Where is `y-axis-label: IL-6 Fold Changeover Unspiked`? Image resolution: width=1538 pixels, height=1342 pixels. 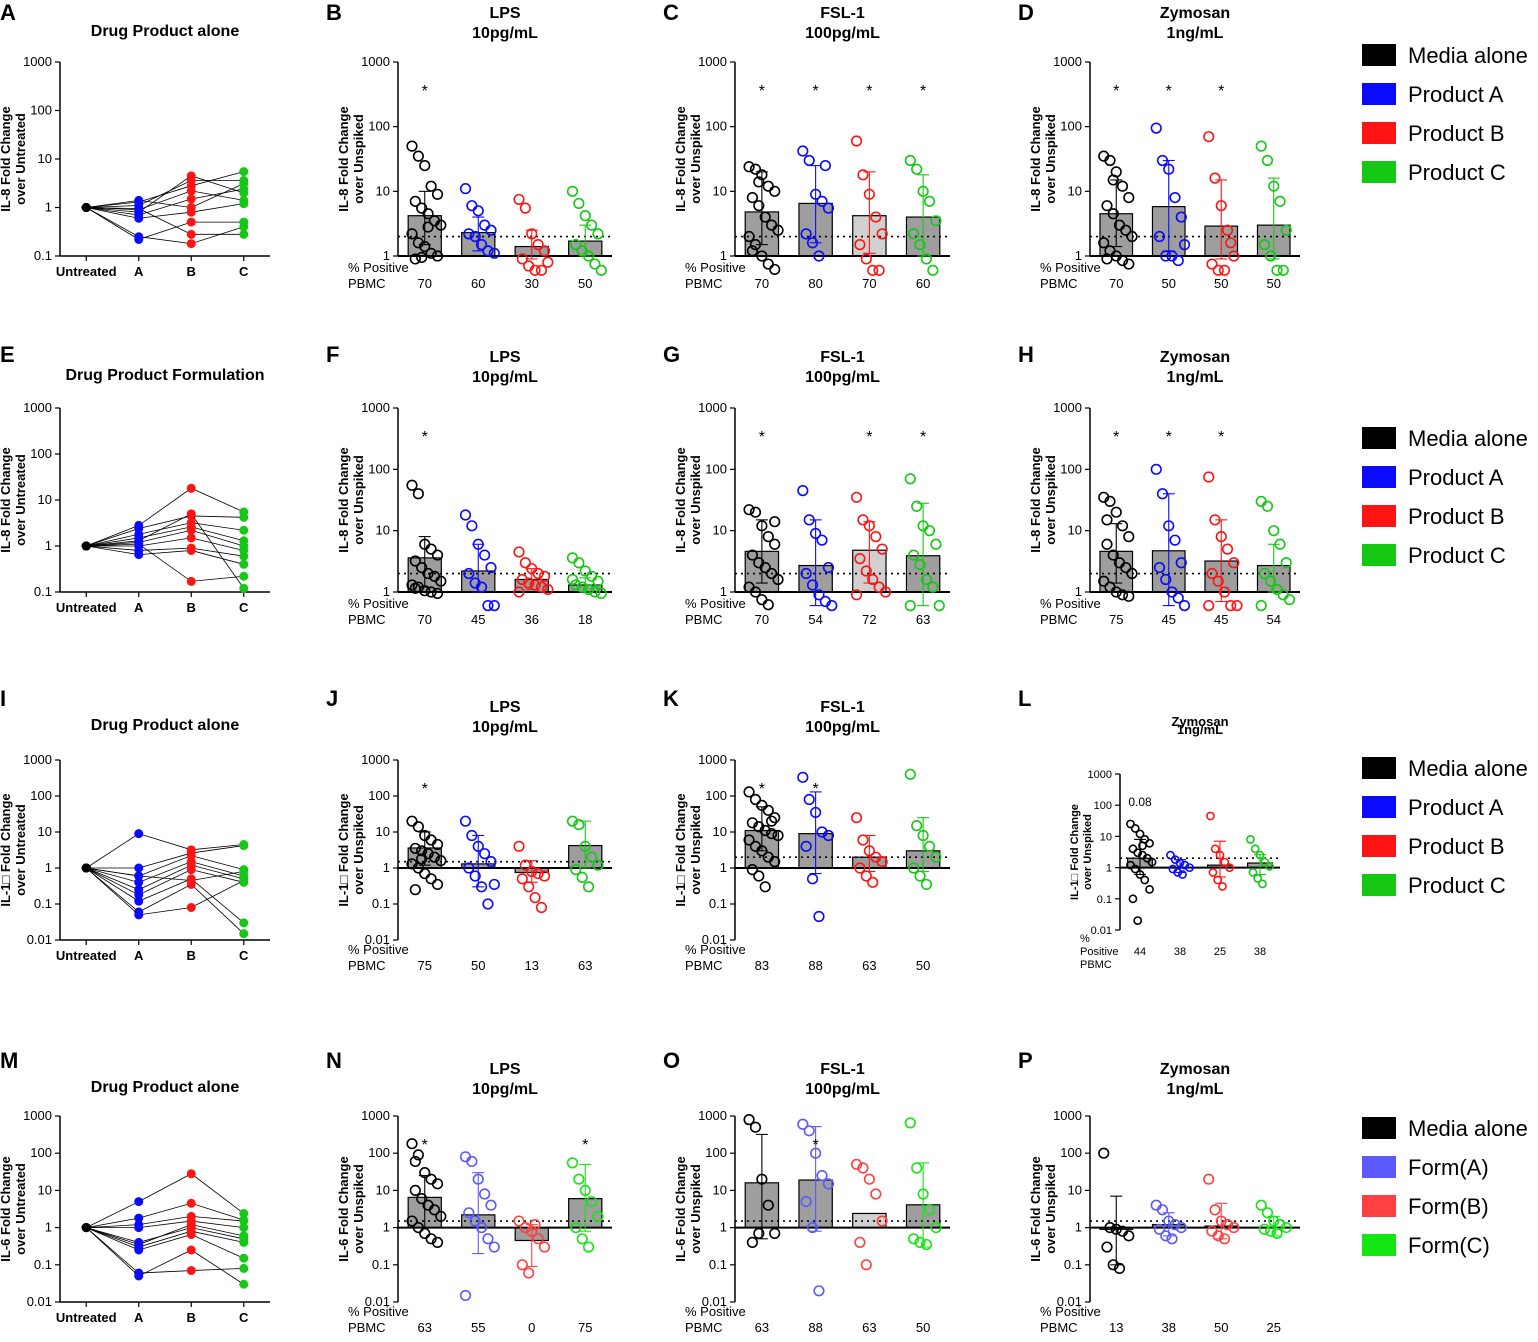
y-axis-label: IL-6 Fold Changeover Unspiked is located at coordinates (351, 1208).